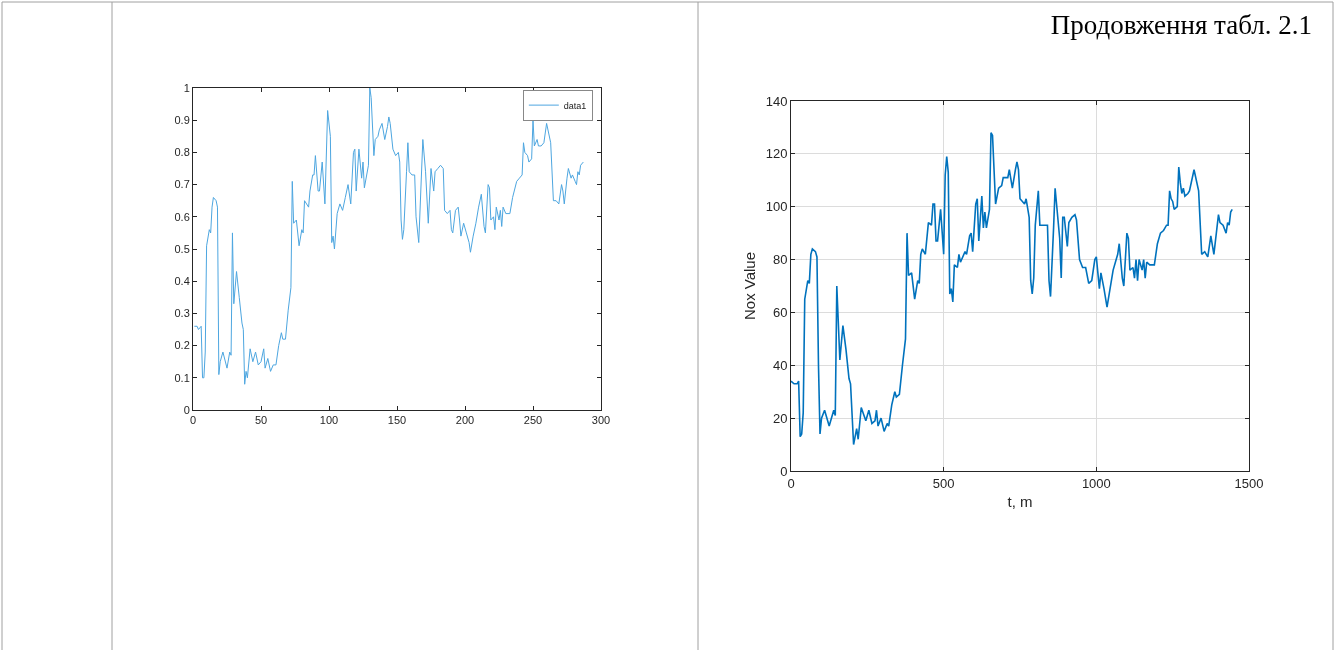  What do you see at coordinates (1181, 25) in the screenshot?
I see `text: Продовження табл. 2.1` at bounding box center [1181, 25].